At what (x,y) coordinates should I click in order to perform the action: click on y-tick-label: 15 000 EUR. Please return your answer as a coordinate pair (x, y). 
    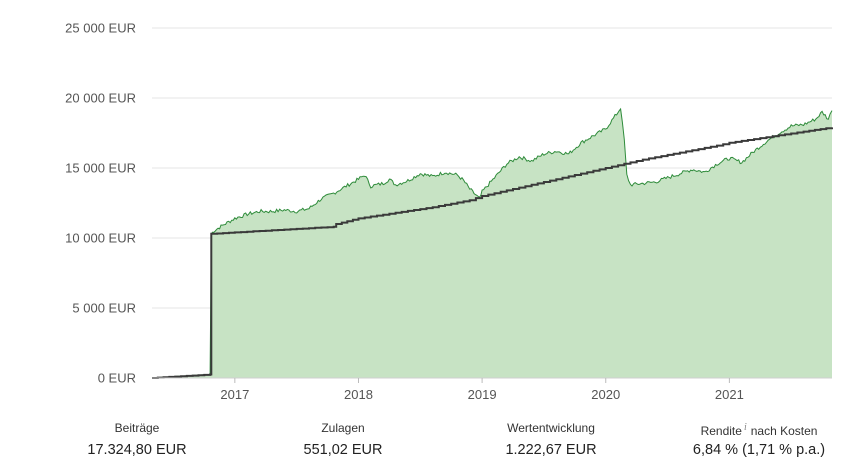
    Looking at the image, I should click on (100, 168).